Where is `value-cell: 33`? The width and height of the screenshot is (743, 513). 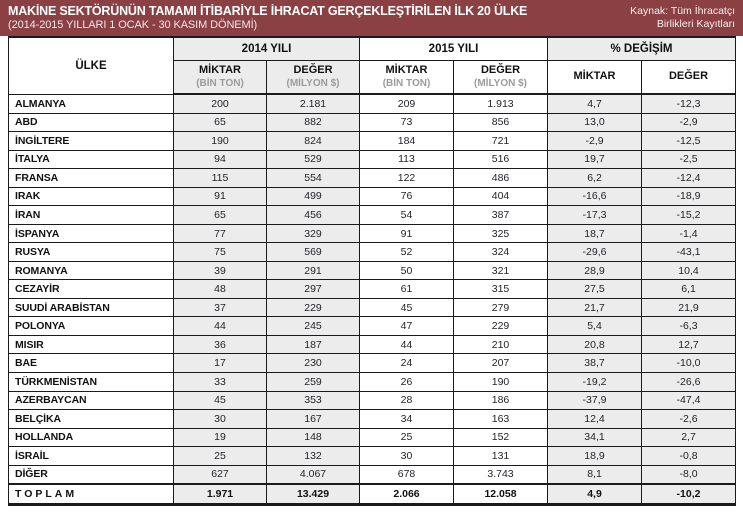
value-cell: 33 is located at coordinates (220, 381).